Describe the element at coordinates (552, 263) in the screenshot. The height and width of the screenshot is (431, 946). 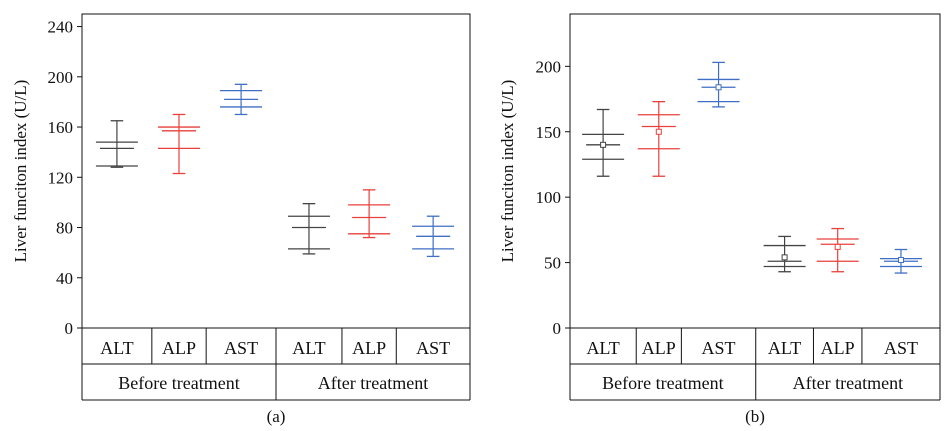
I see `y-tick-label: 50` at that location.